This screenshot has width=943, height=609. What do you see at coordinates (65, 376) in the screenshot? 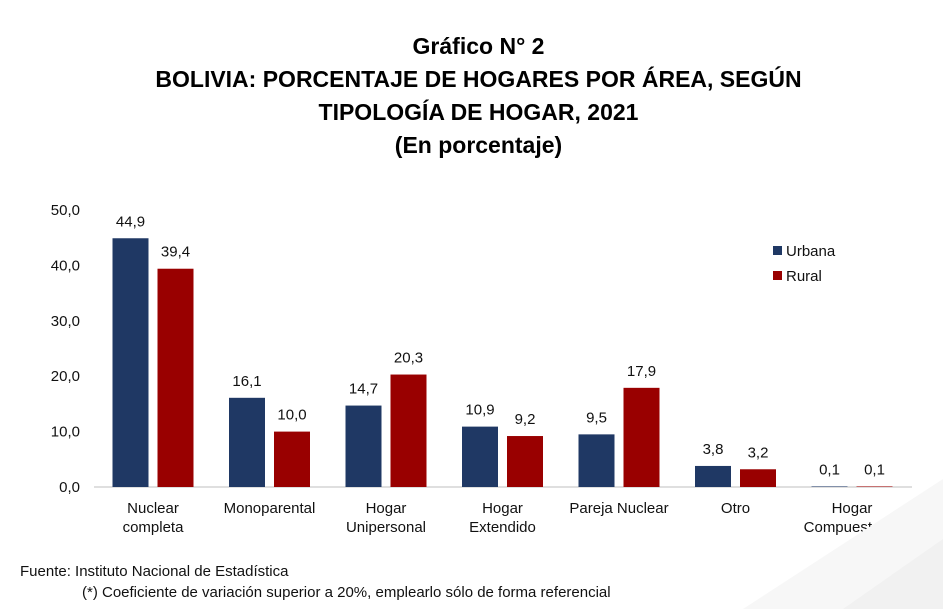
I see `y-tick-label: 20,0` at bounding box center [65, 376].